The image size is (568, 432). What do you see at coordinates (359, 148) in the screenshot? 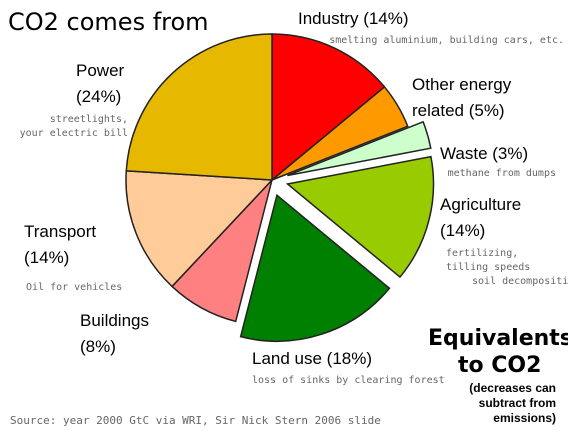
I see `pie-slice-waste` at bounding box center [359, 148].